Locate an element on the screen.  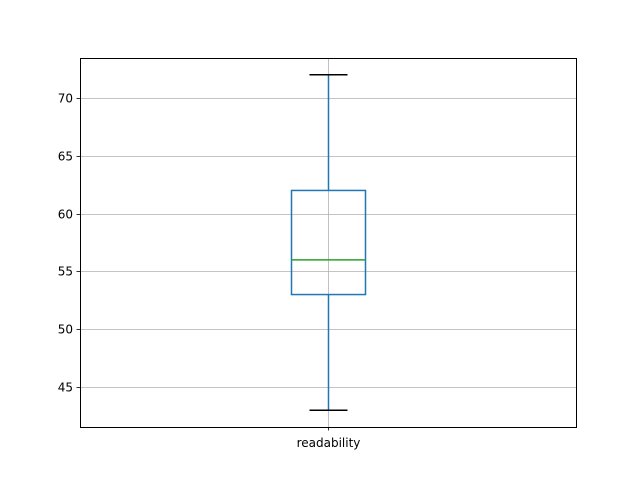
x-axis: readability is located at coordinates (329, 438).